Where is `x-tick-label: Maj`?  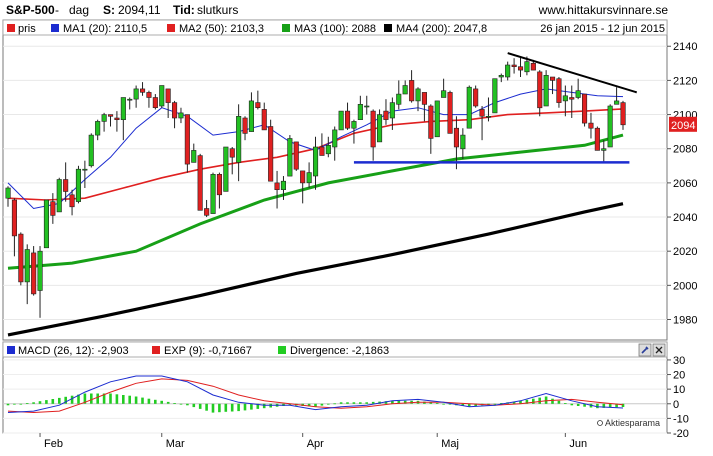
x-tick-label: Maj is located at coordinates (450, 444).